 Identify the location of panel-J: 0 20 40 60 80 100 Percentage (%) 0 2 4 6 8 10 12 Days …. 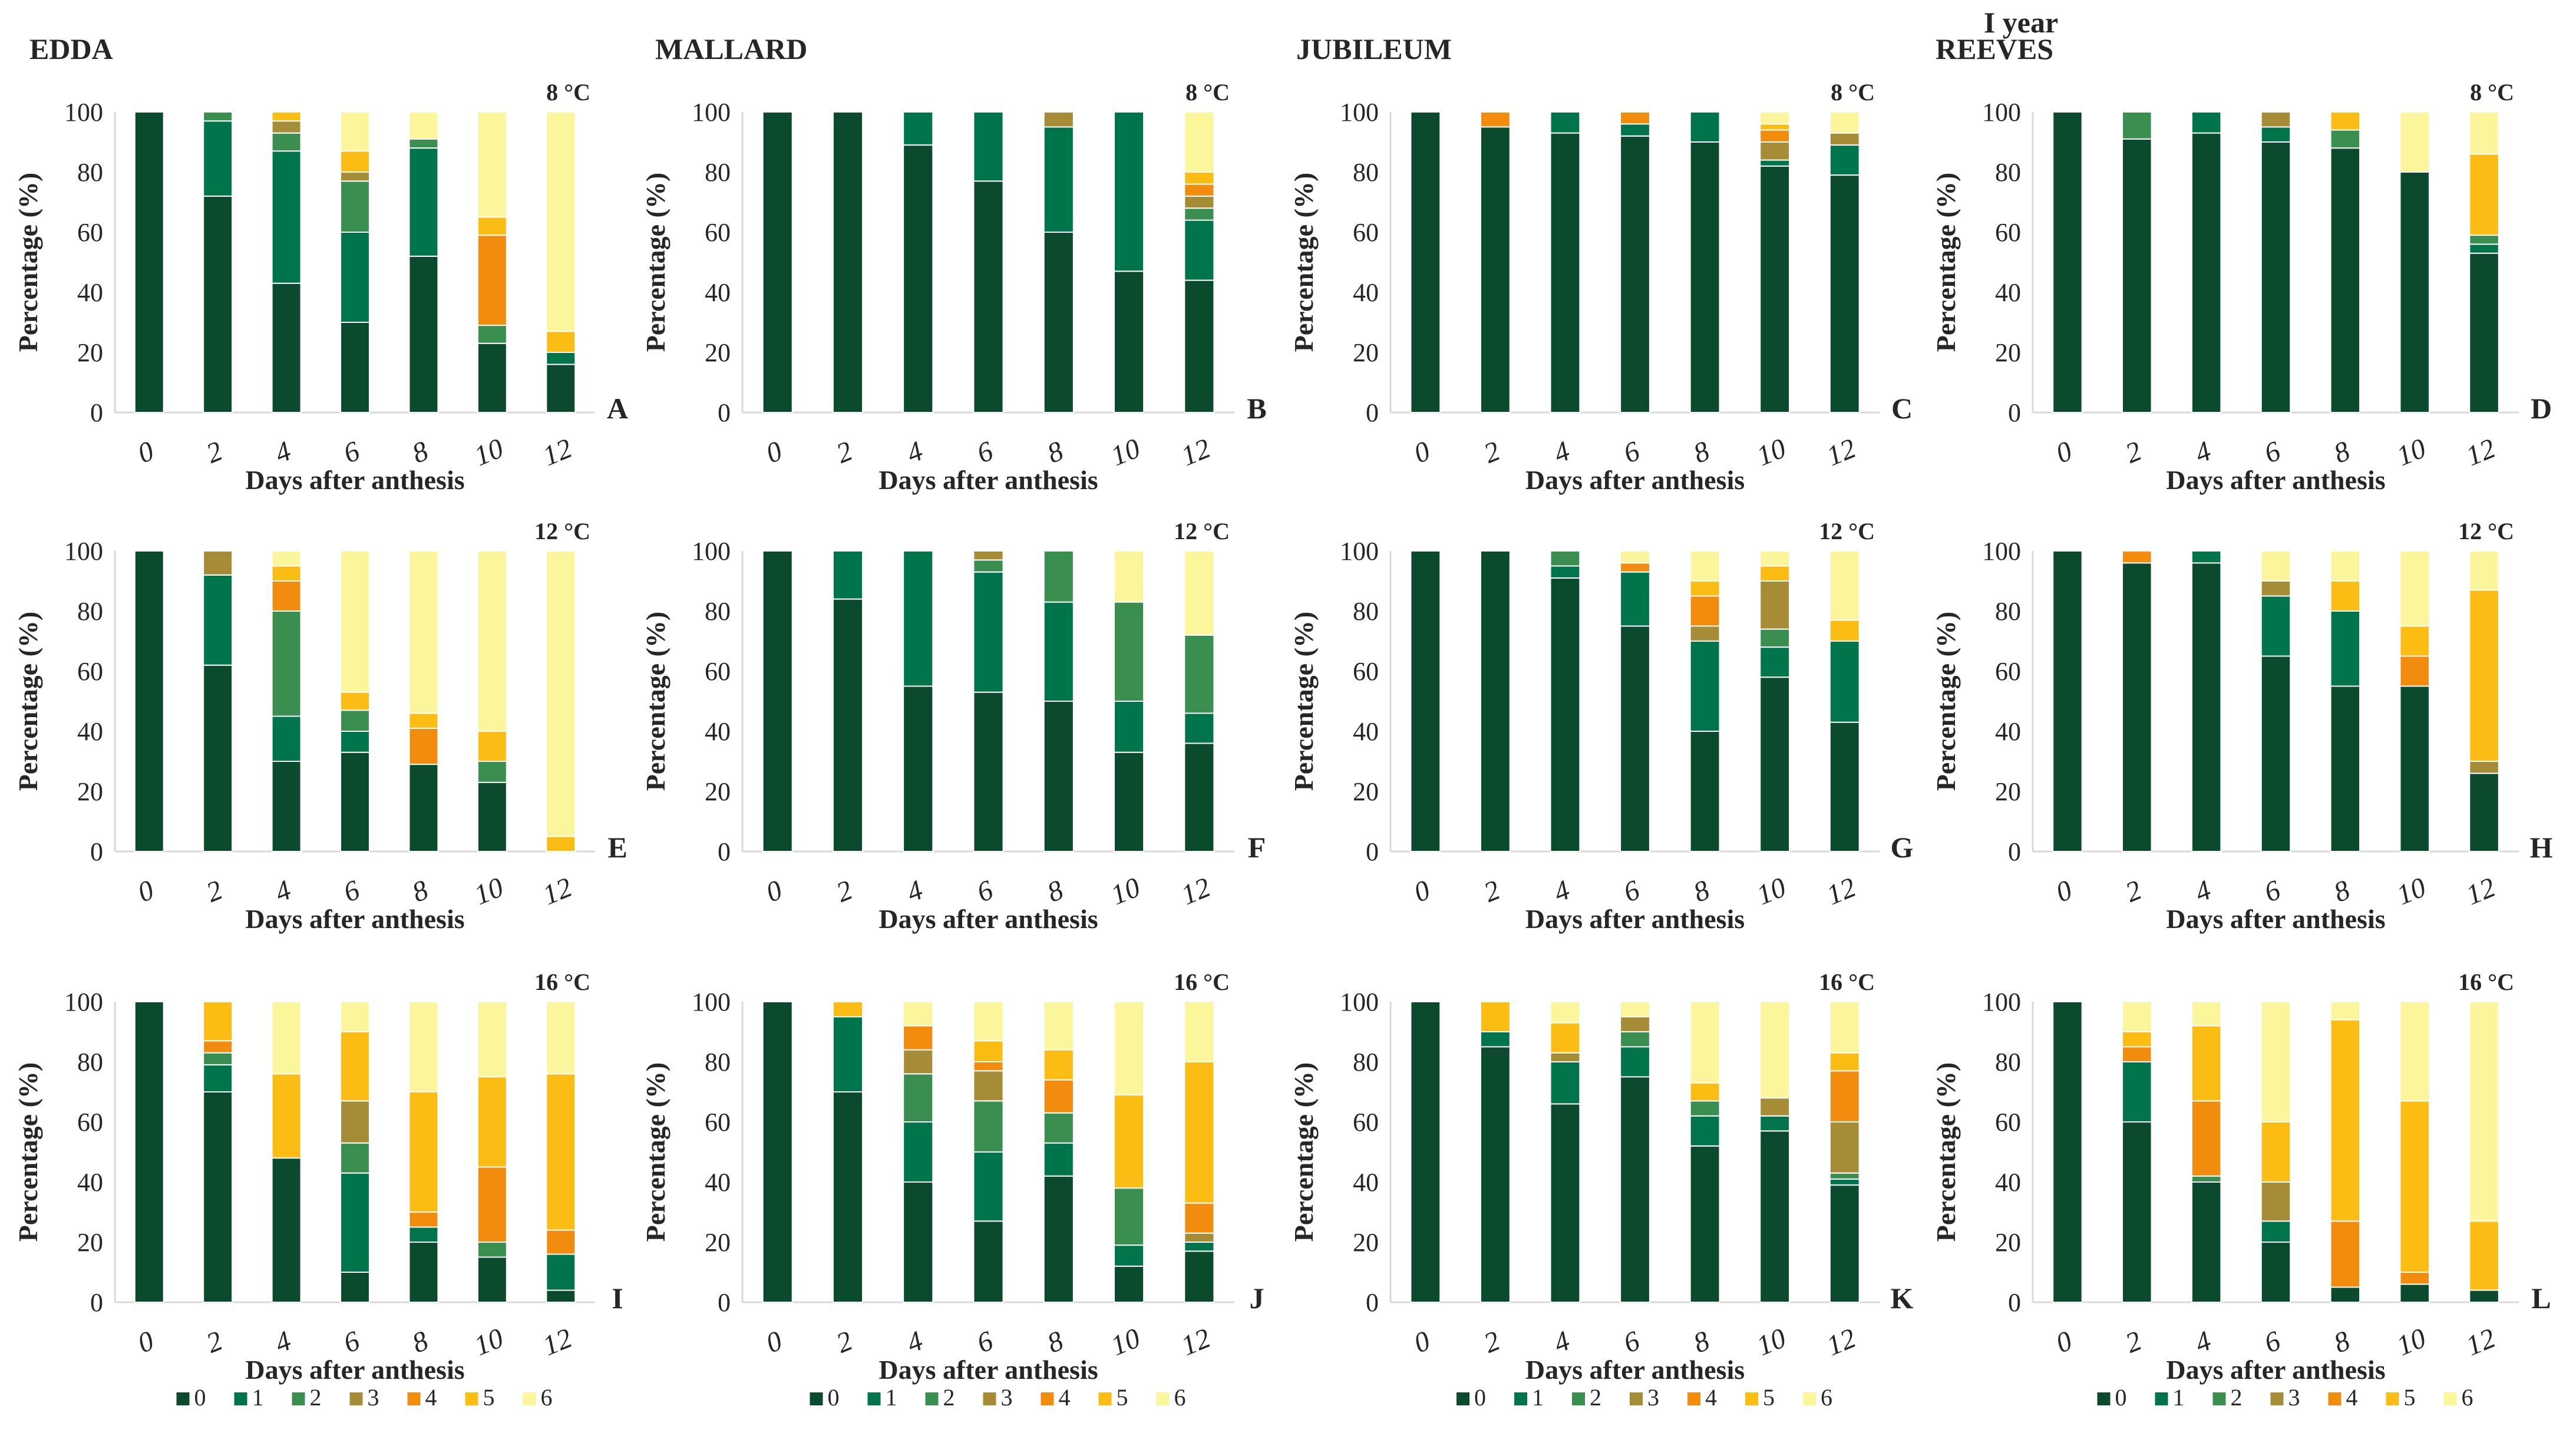
(952, 1177).